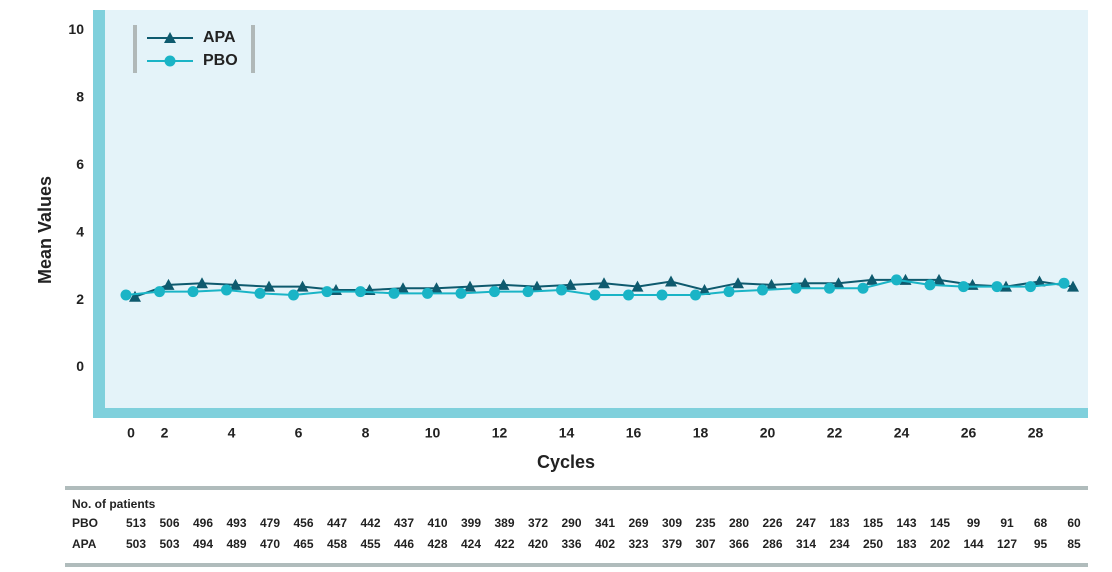 This screenshot has width=1112, height=572. I want to click on y-tick-label: 0, so click(80, 366).